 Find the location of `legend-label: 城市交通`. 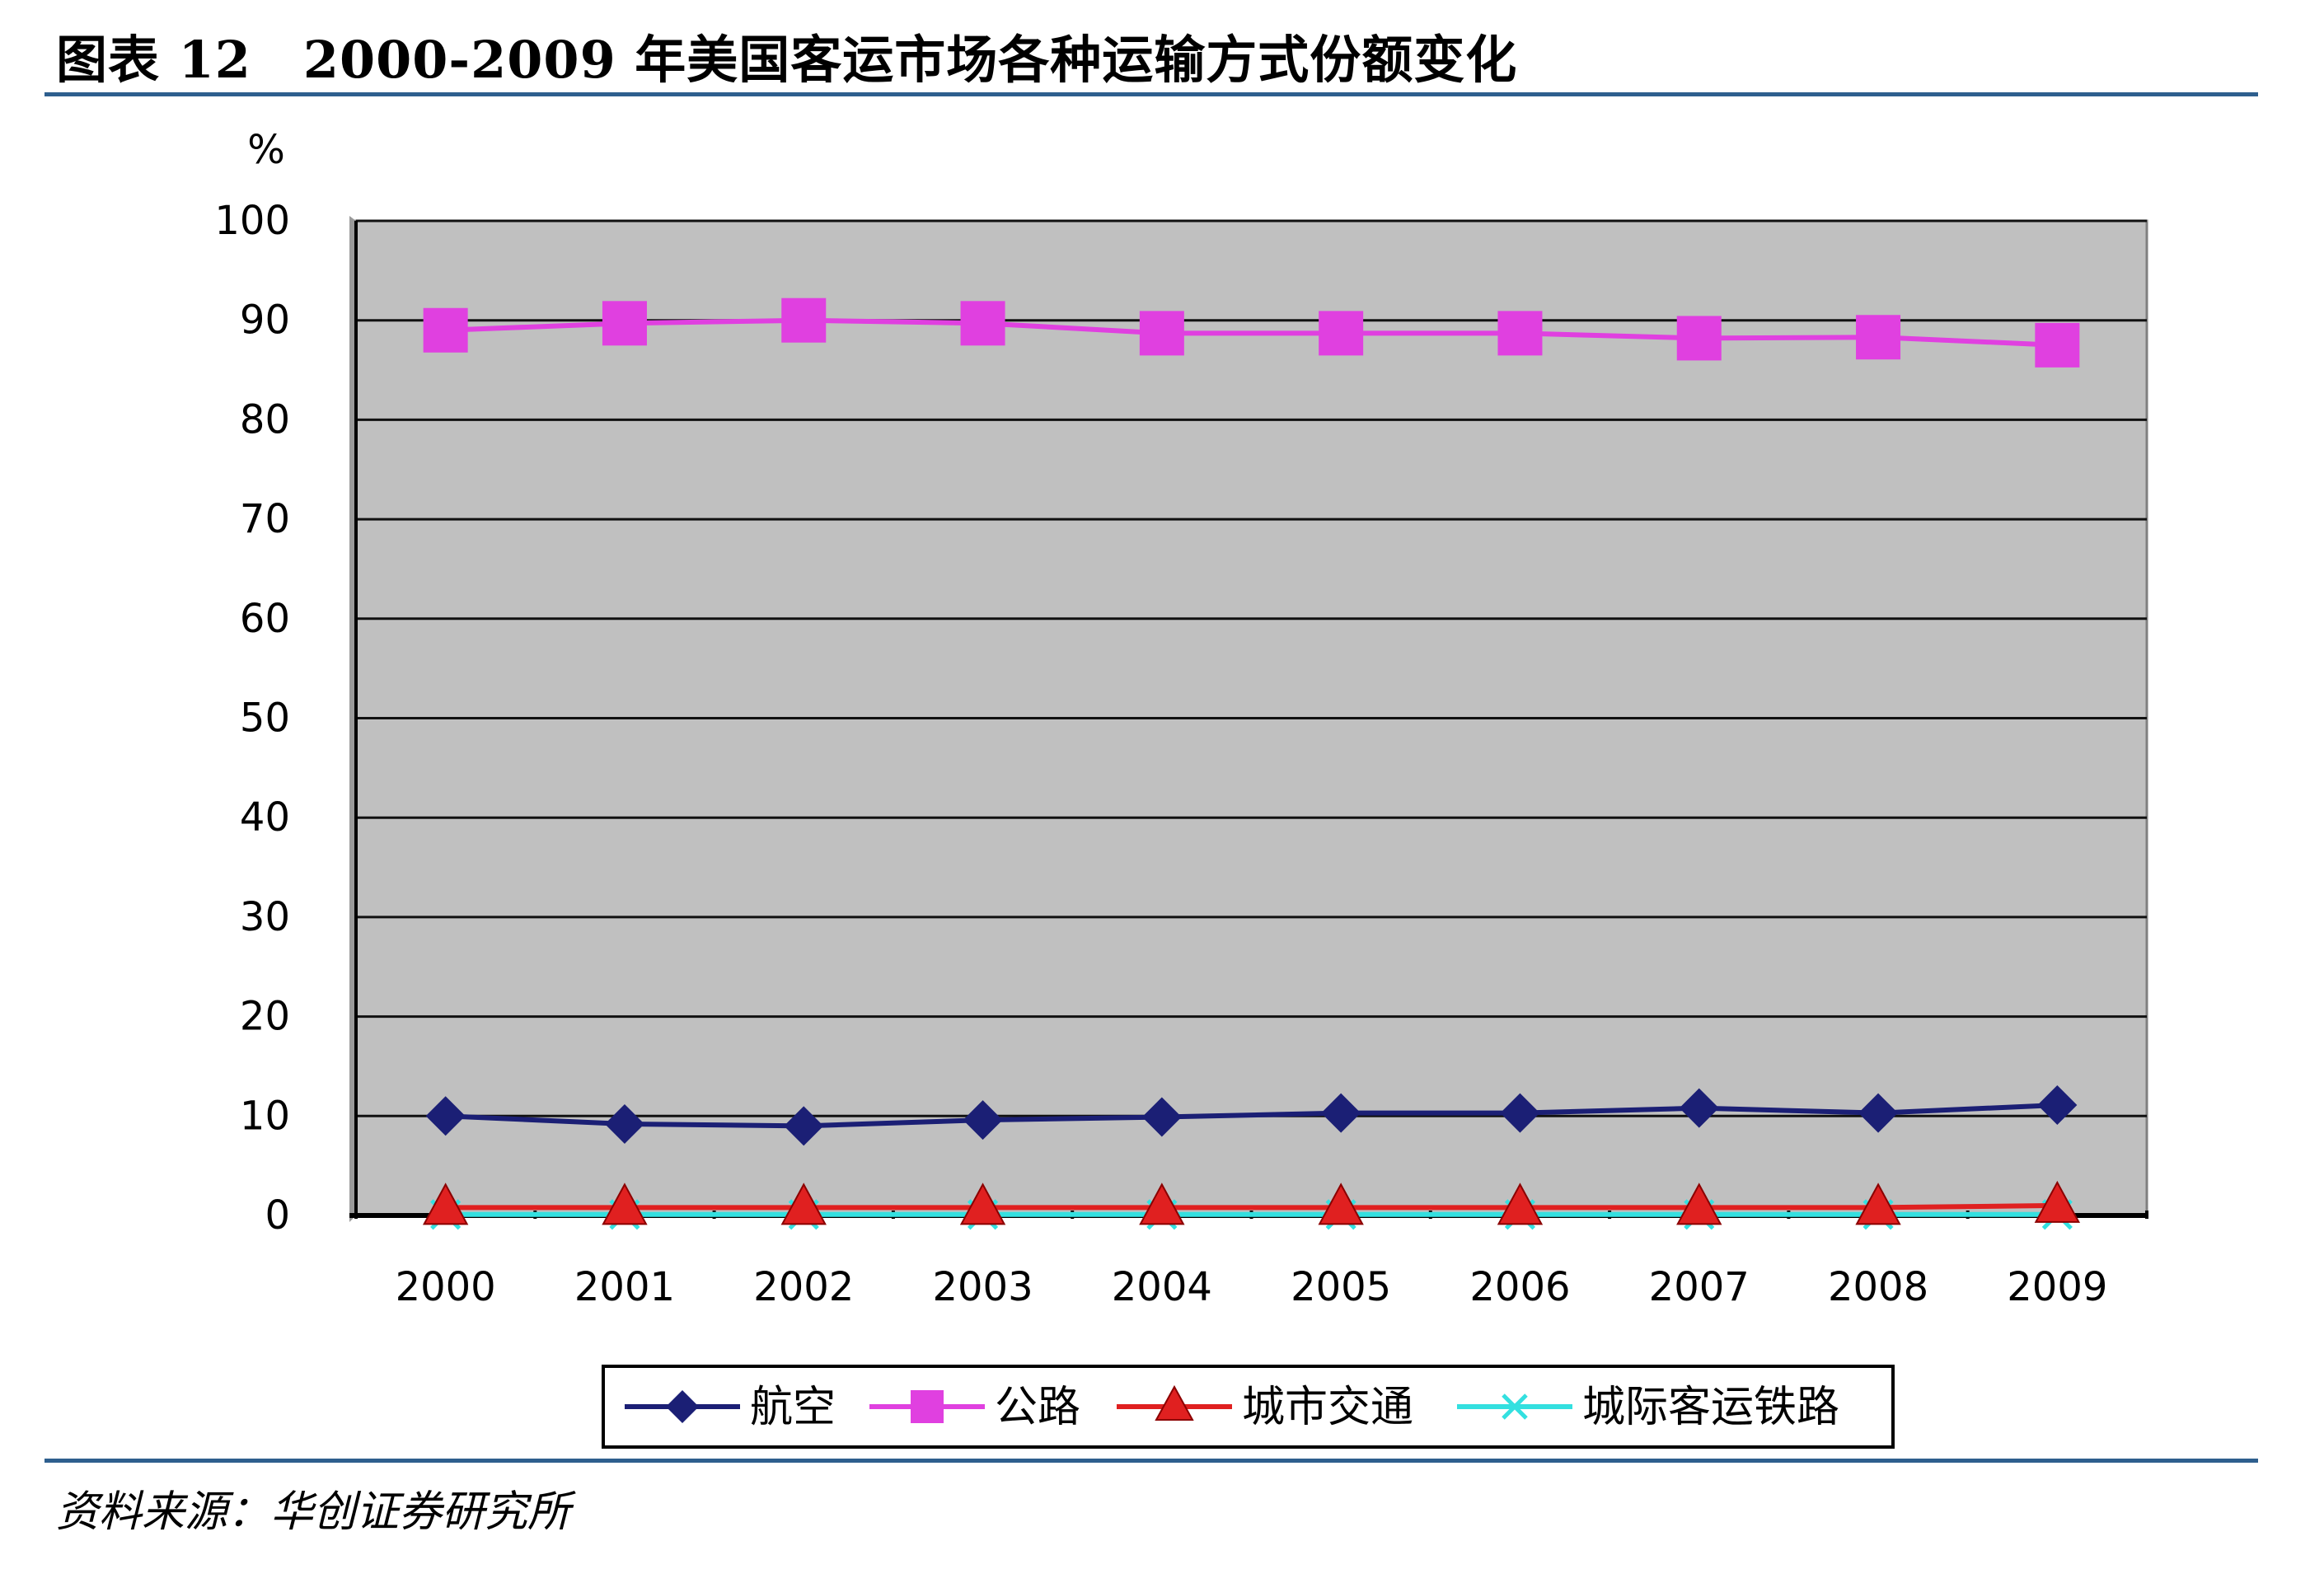

legend-label: 城市交通 is located at coordinates (1327, 1408).